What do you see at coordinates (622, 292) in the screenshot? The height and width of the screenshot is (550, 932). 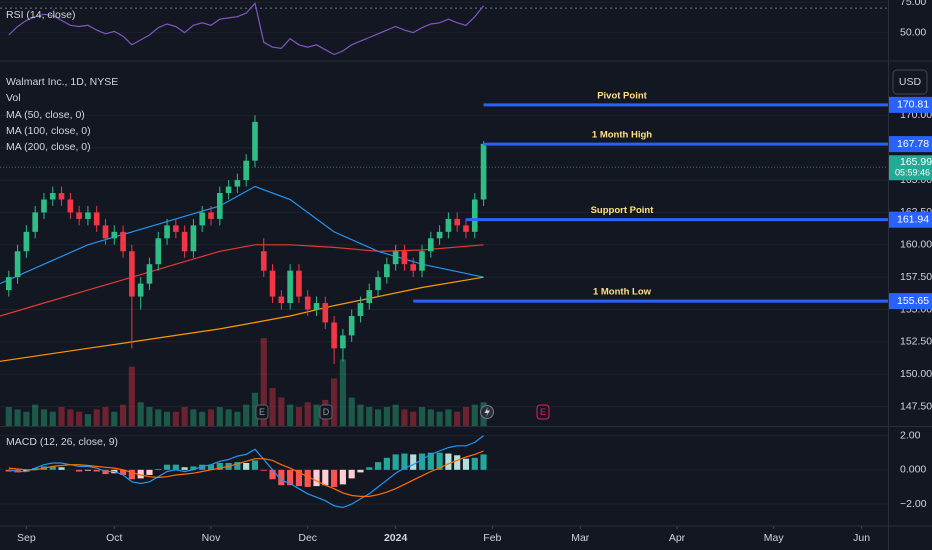 I see `level-label: 1 Month Low` at bounding box center [622, 292].